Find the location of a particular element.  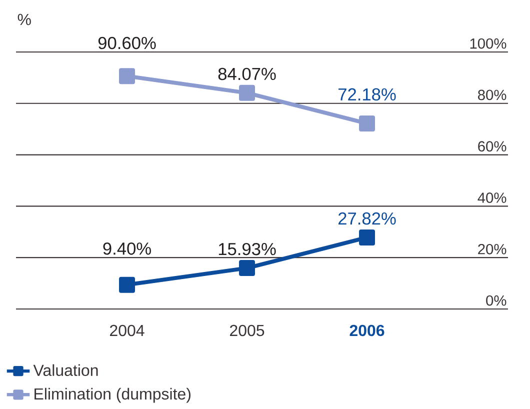

legend-label: Valuation is located at coordinates (65, 370).